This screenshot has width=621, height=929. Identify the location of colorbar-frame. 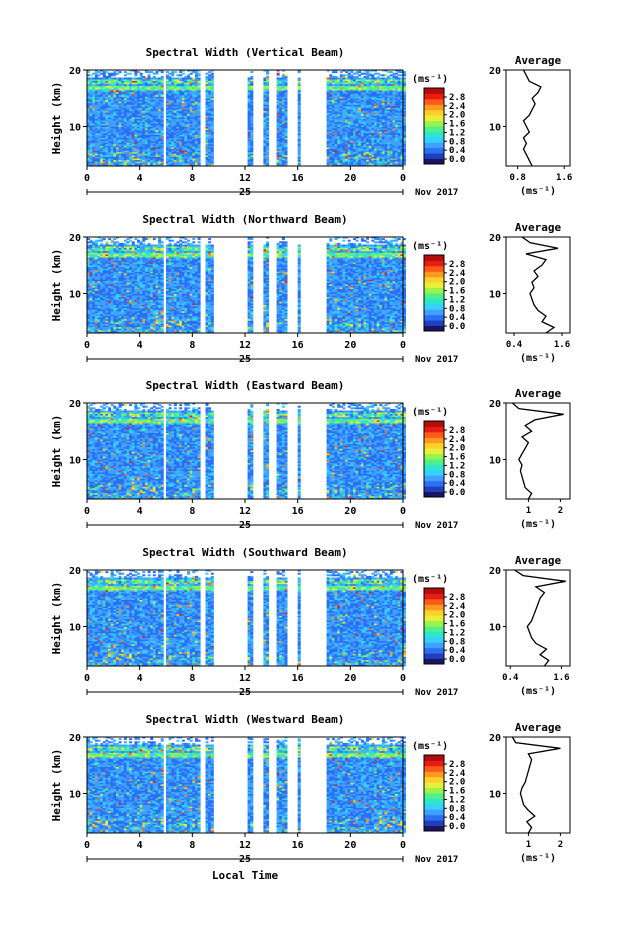
(434, 793).